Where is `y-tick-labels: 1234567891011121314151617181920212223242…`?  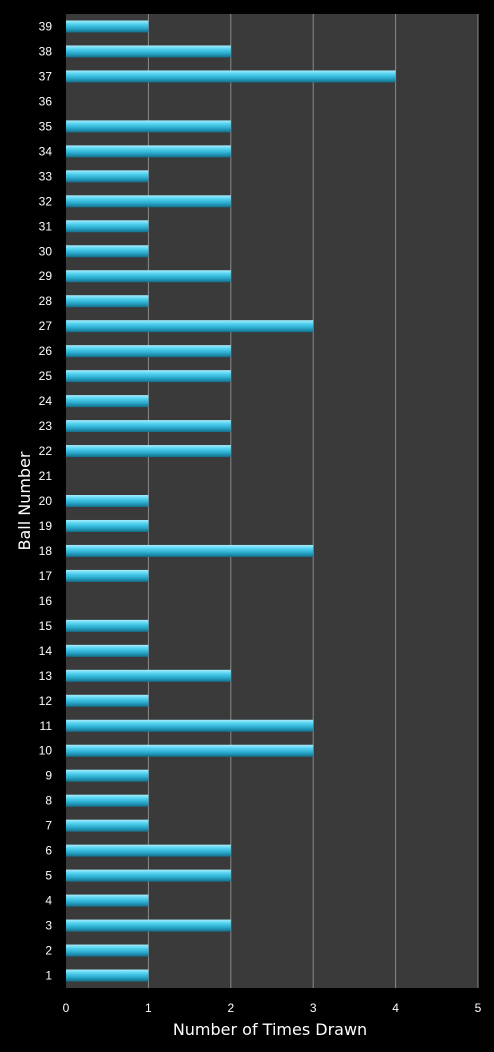
y-tick-labels: 1234567891011121314151617181920212223242… is located at coordinates (46, 500).